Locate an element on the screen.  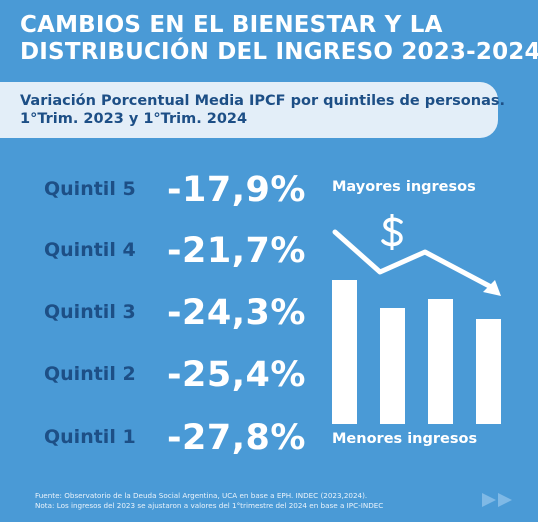
title-line-2: DISTRIBUCIÓN DEL INGRESO 2023-2024 is located at coordinates (279, 52).